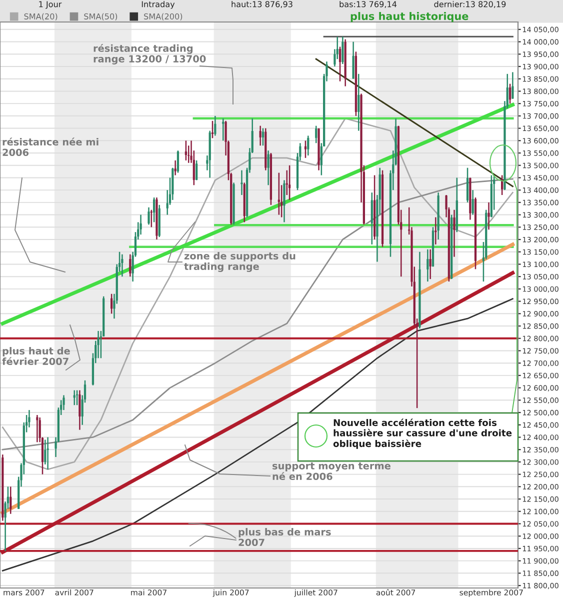 The width and height of the screenshot is (563, 599). Describe the element at coordinates (163, 16) in the screenshot. I see `legend-label: SMA(200)` at that location.